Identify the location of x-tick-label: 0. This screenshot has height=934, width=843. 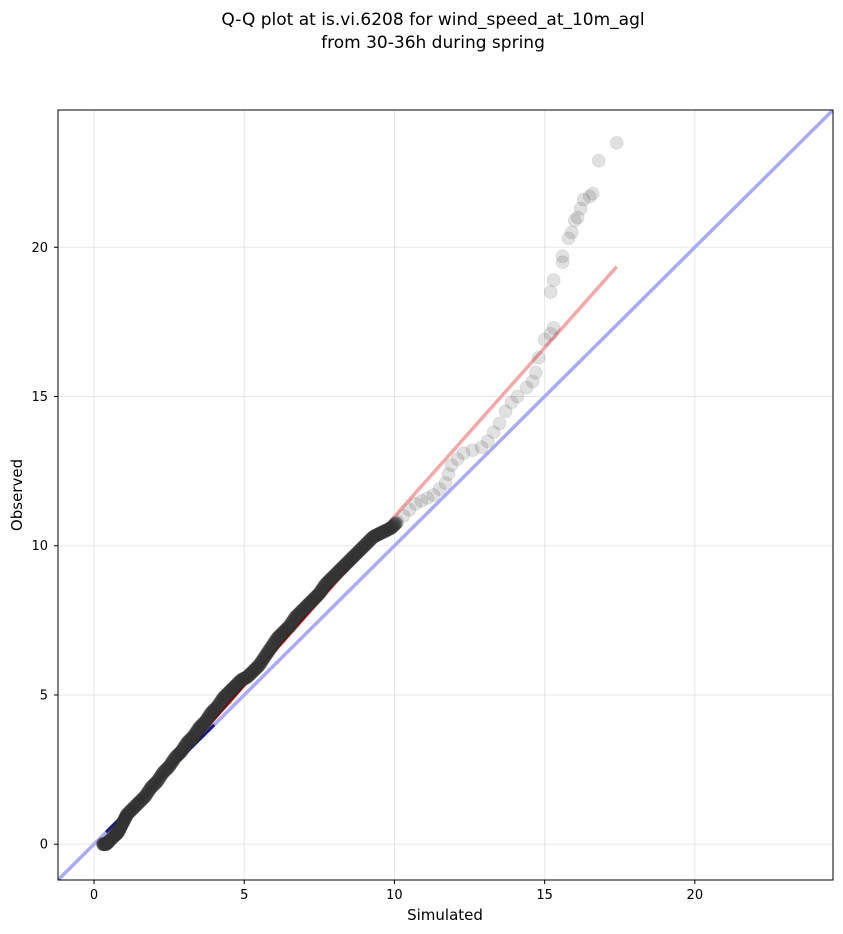
(94, 895).